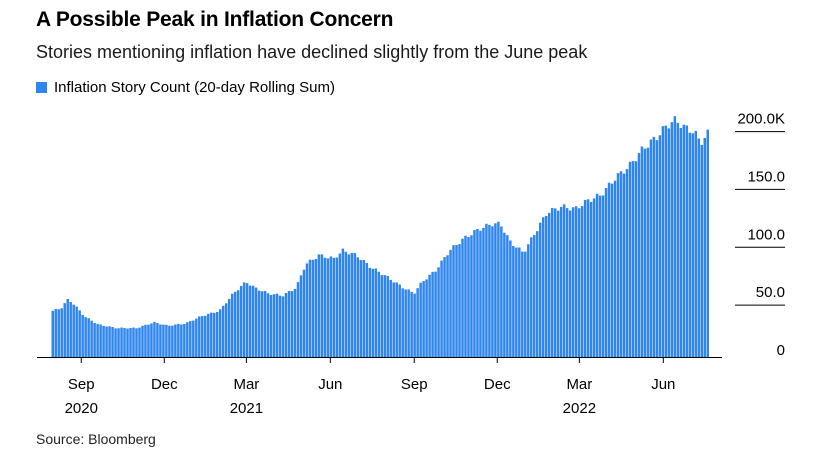 The width and height of the screenshot is (829, 462). I want to click on x-tick-year-label: 2021, so click(246, 408).